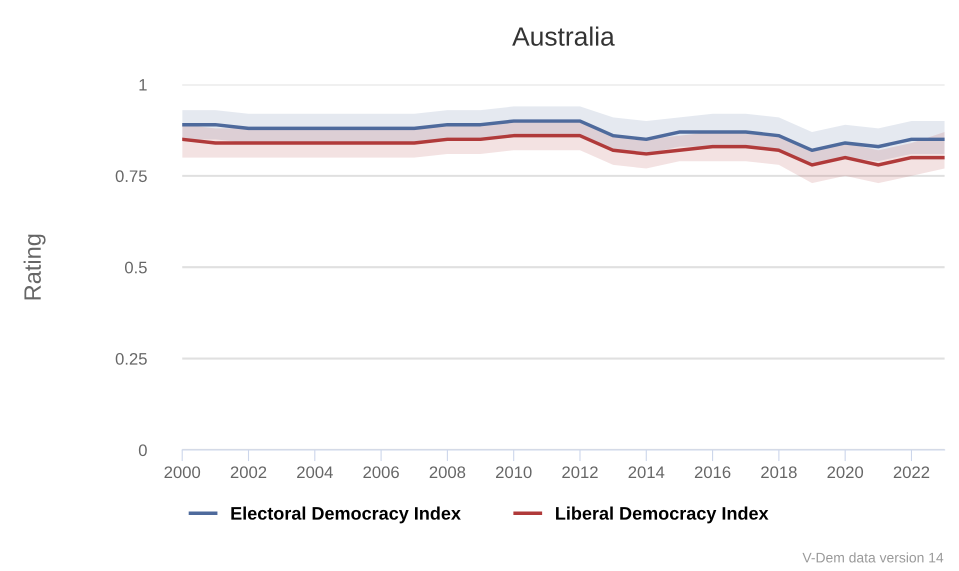 The height and width of the screenshot is (571, 959). What do you see at coordinates (315, 472) in the screenshot?
I see `x-tick-label: 2004` at bounding box center [315, 472].